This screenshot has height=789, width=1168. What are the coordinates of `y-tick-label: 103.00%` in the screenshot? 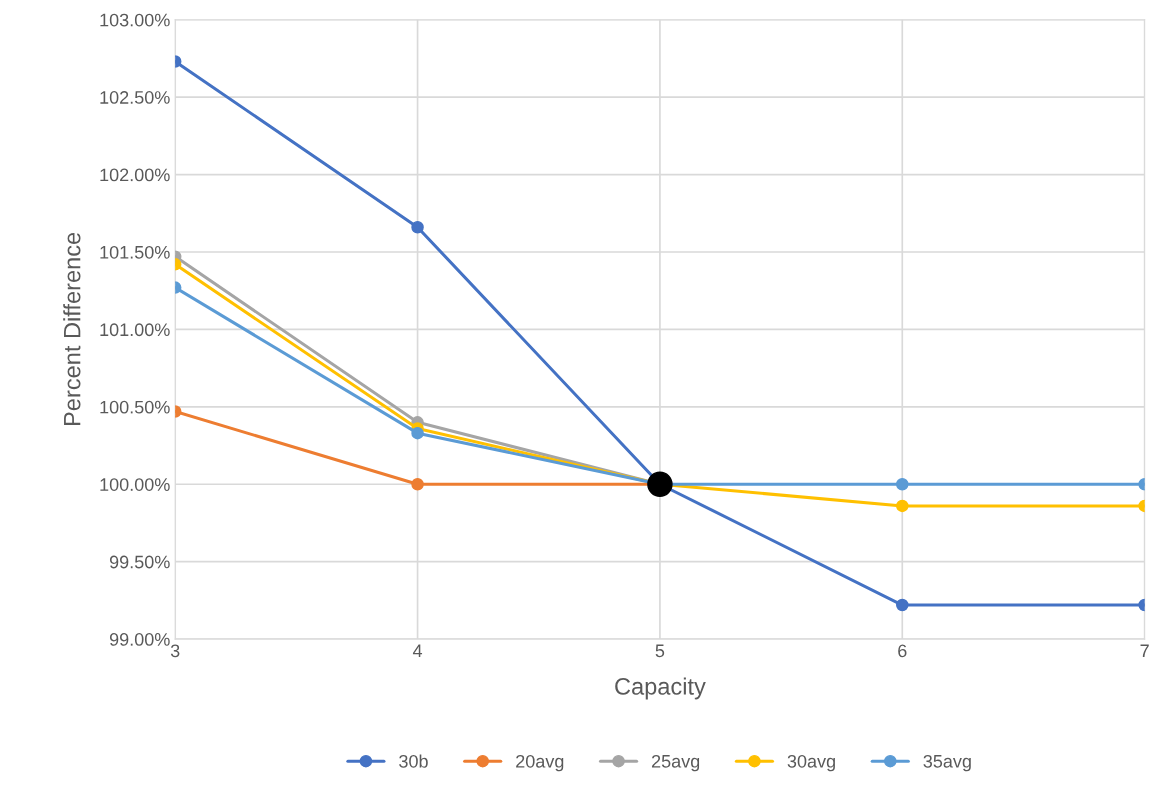 It's located at (135, 20).